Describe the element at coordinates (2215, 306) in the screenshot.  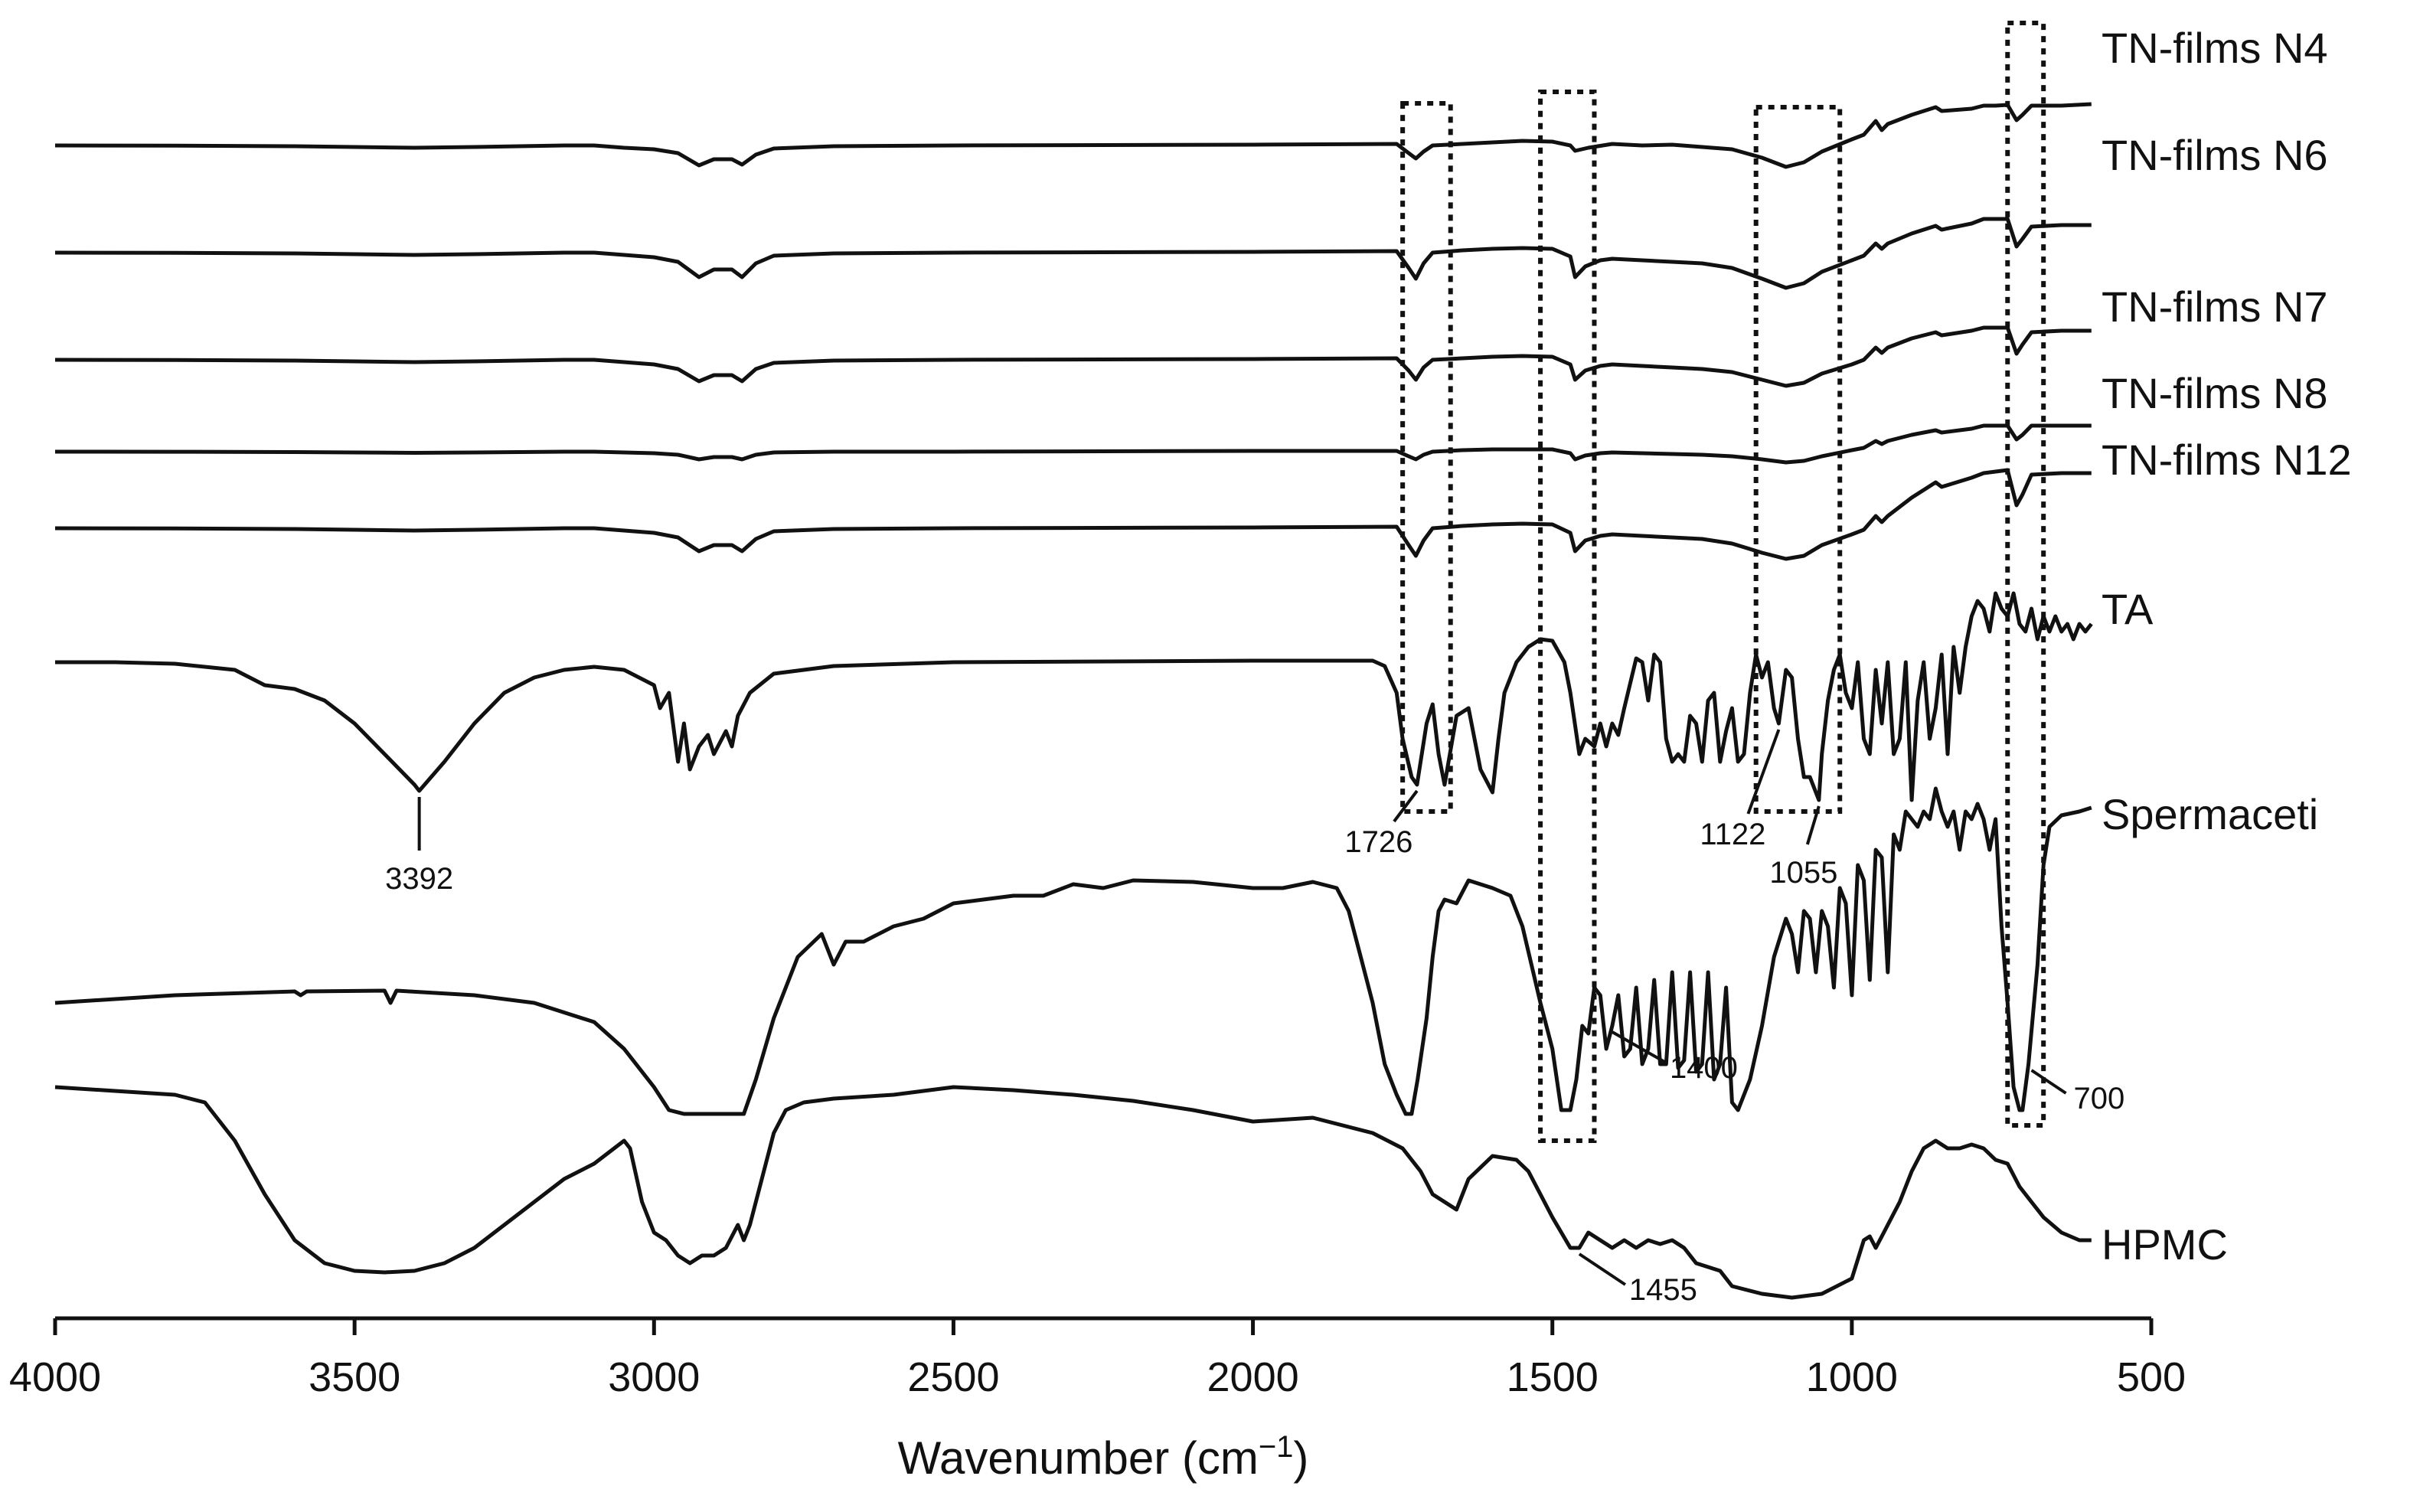
I see `series-label-tn-films-n7: TN-films N7` at that location.